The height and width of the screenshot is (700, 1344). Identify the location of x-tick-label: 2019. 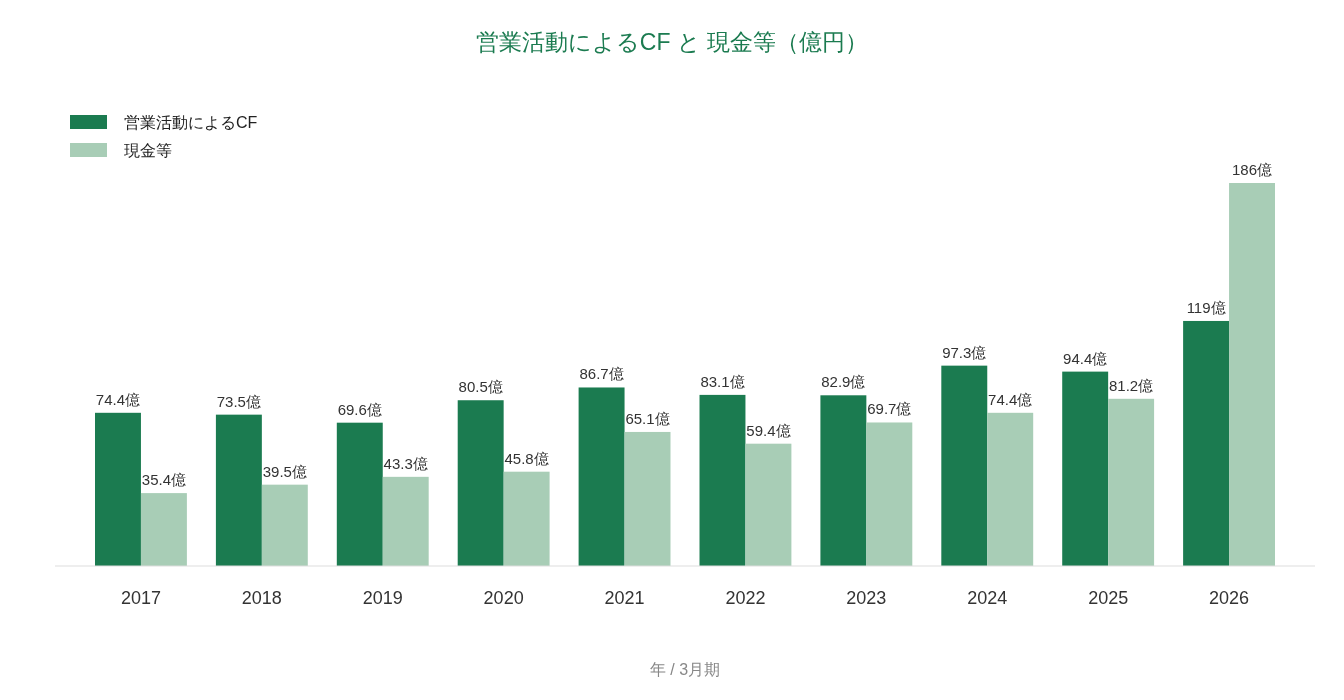
(382, 598).